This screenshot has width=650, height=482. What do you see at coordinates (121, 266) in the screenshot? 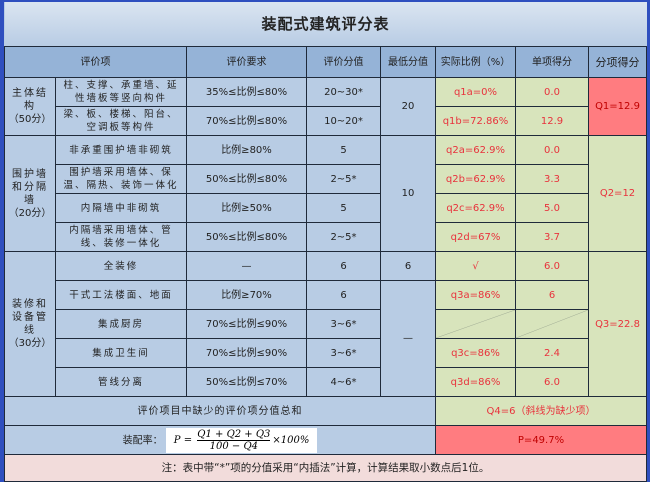
I see `item-name: 全装修` at bounding box center [121, 266].